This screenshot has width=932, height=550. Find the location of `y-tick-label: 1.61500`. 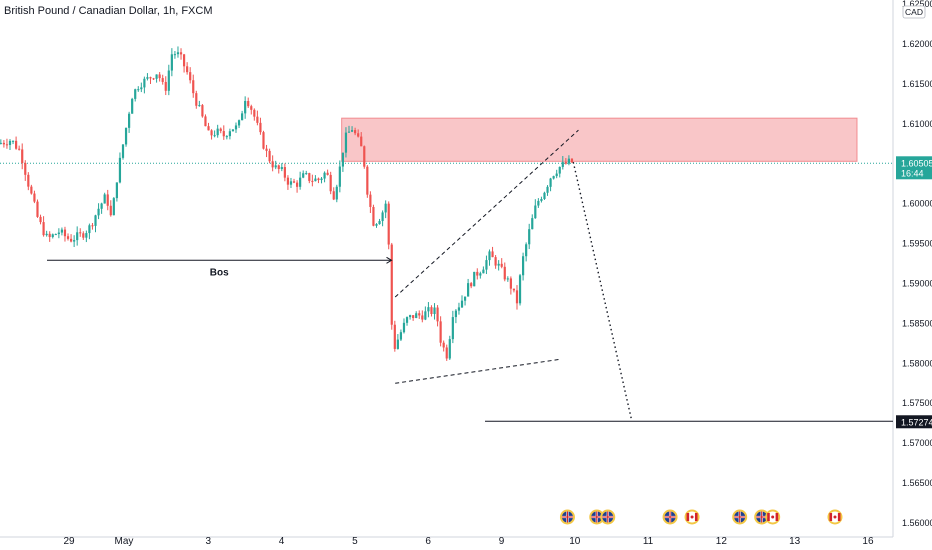

y-tick-label: 1.61500 is located at coordinates (917, 84).